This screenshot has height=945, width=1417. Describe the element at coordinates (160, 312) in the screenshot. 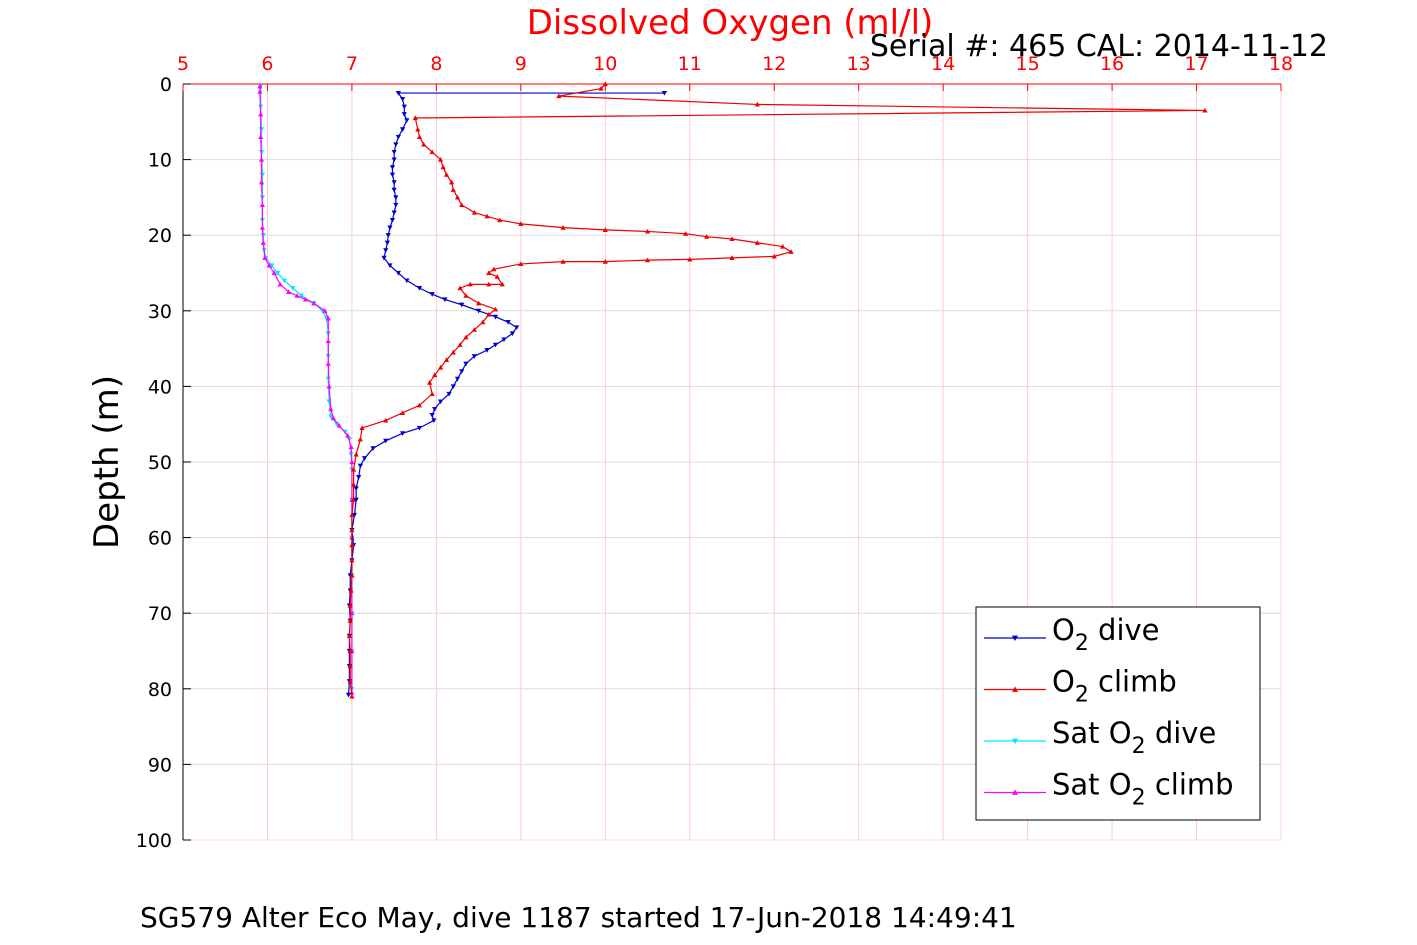

I see `y-tick-label: 30` at that location.